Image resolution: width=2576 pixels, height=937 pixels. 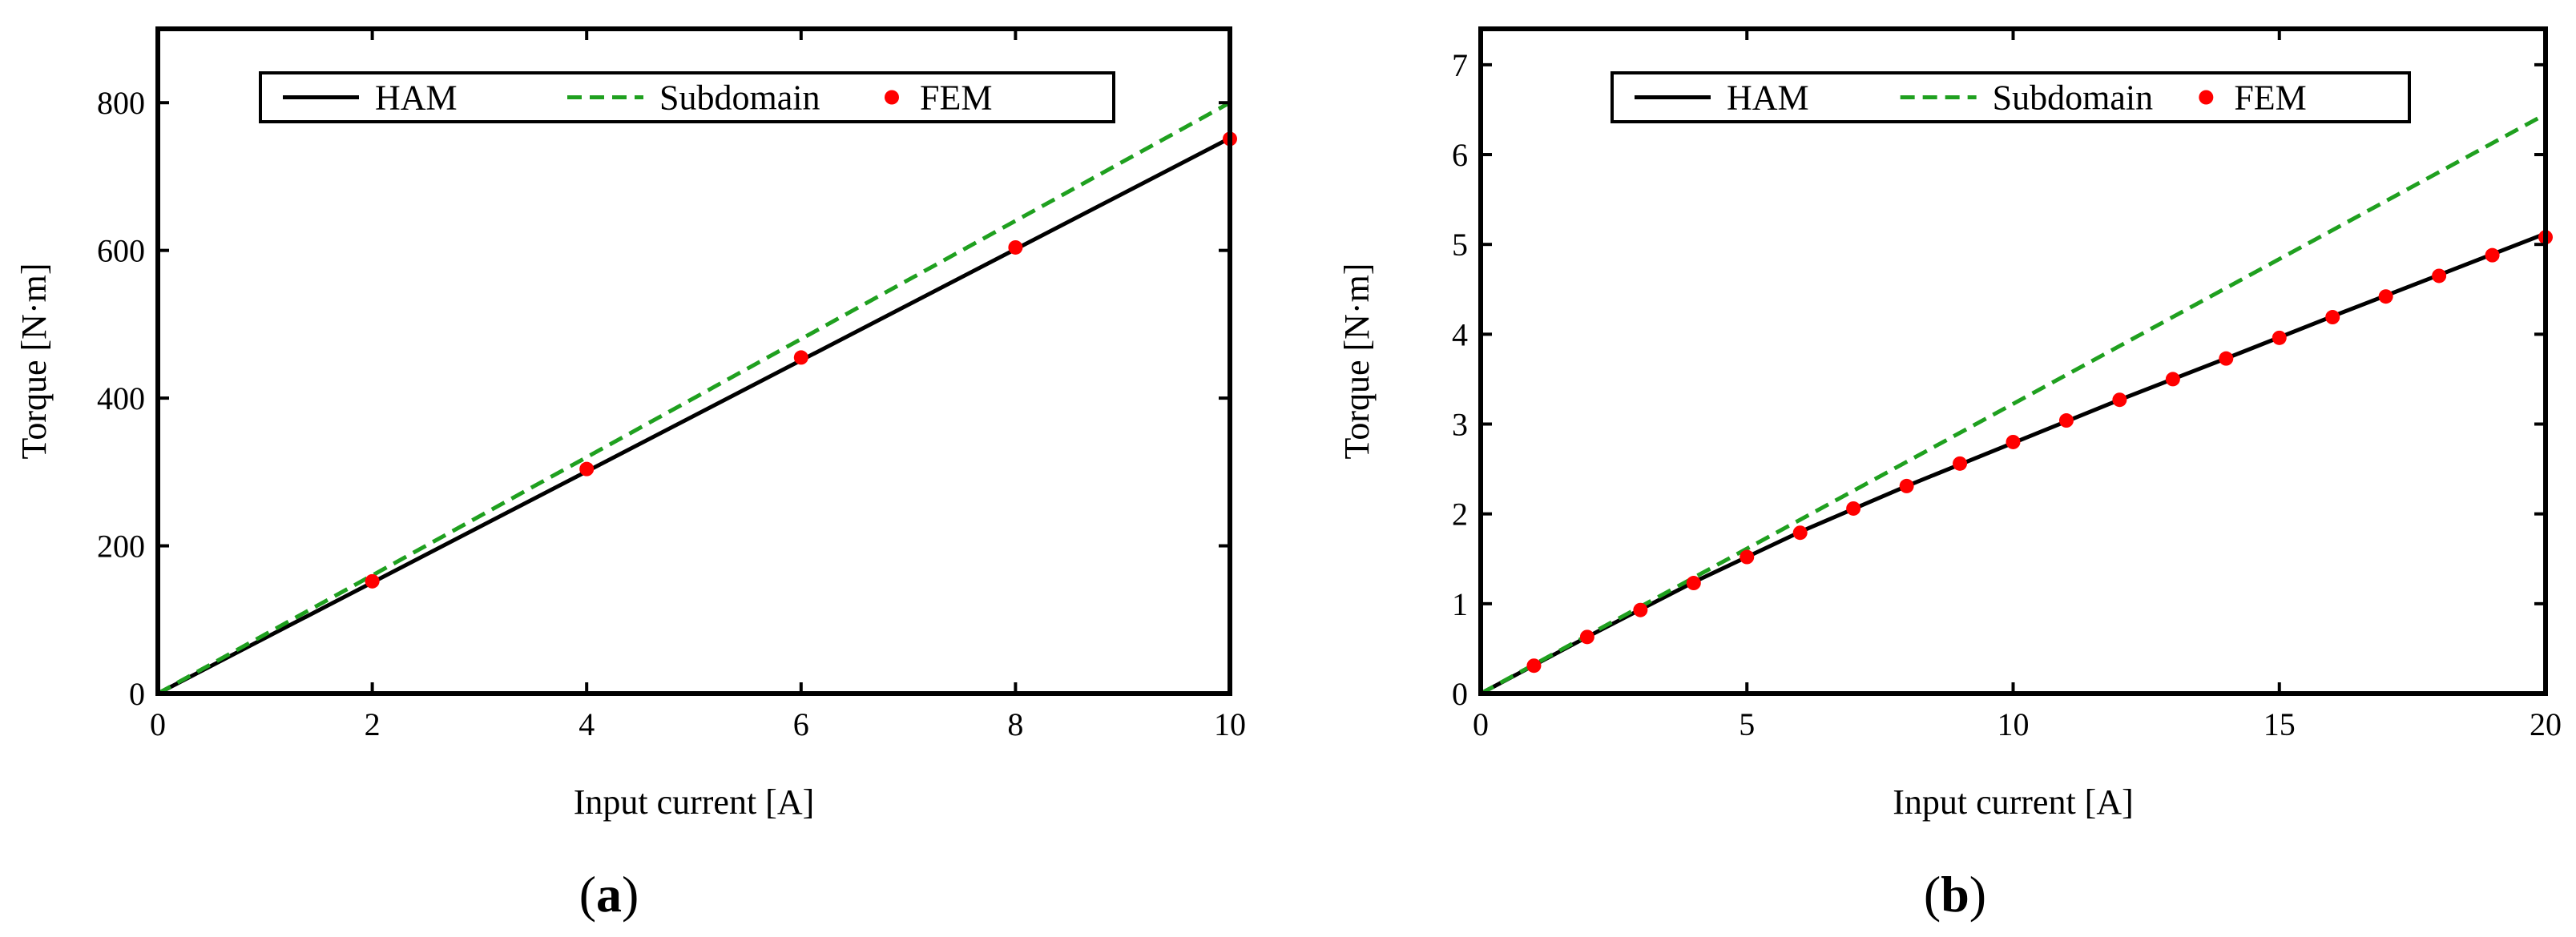 I want to click on legend-b: HAM Subdomain FEM, so click(x=2011, y=97).